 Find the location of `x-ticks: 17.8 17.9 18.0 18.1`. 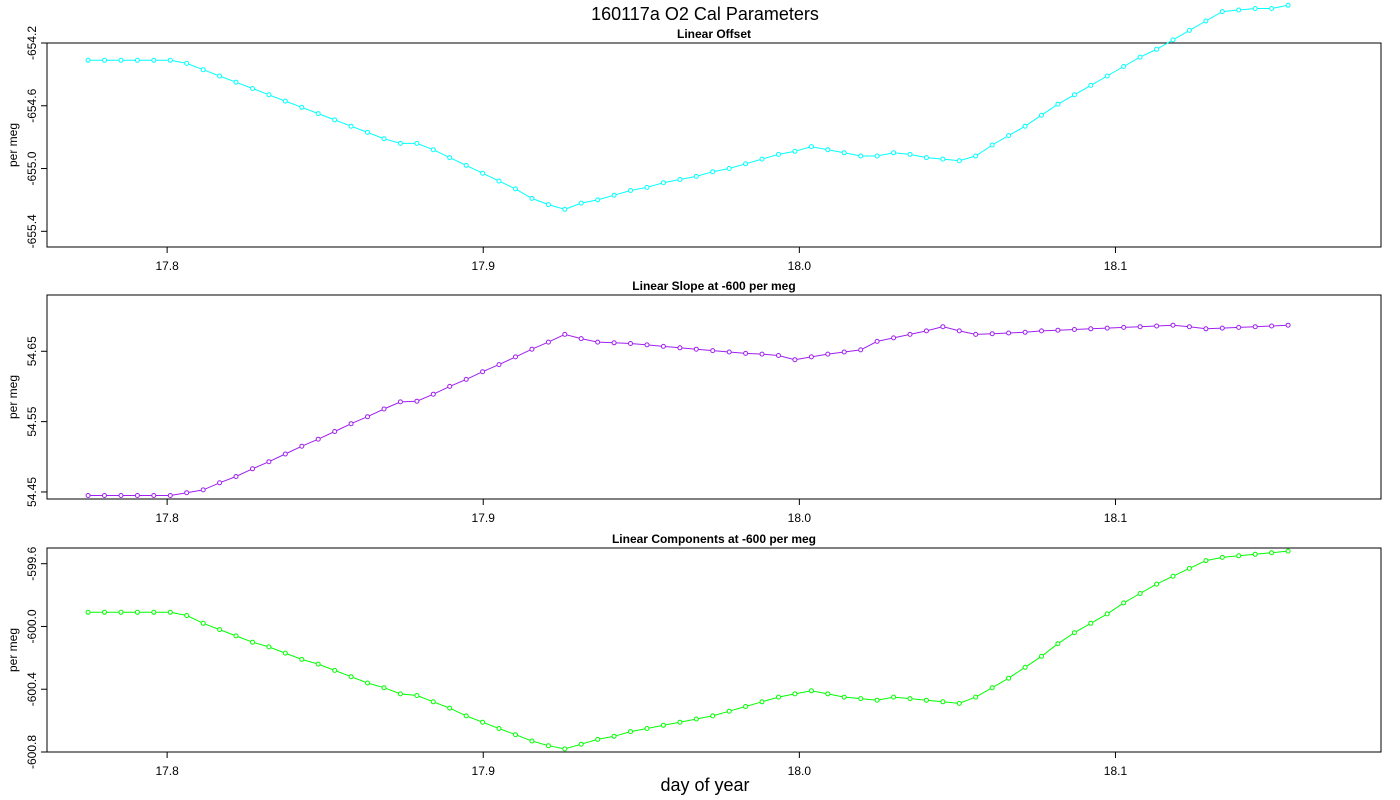

x-ticks: 17.8 17.9 18.0 18.1 is located at coordinates (641, 260).